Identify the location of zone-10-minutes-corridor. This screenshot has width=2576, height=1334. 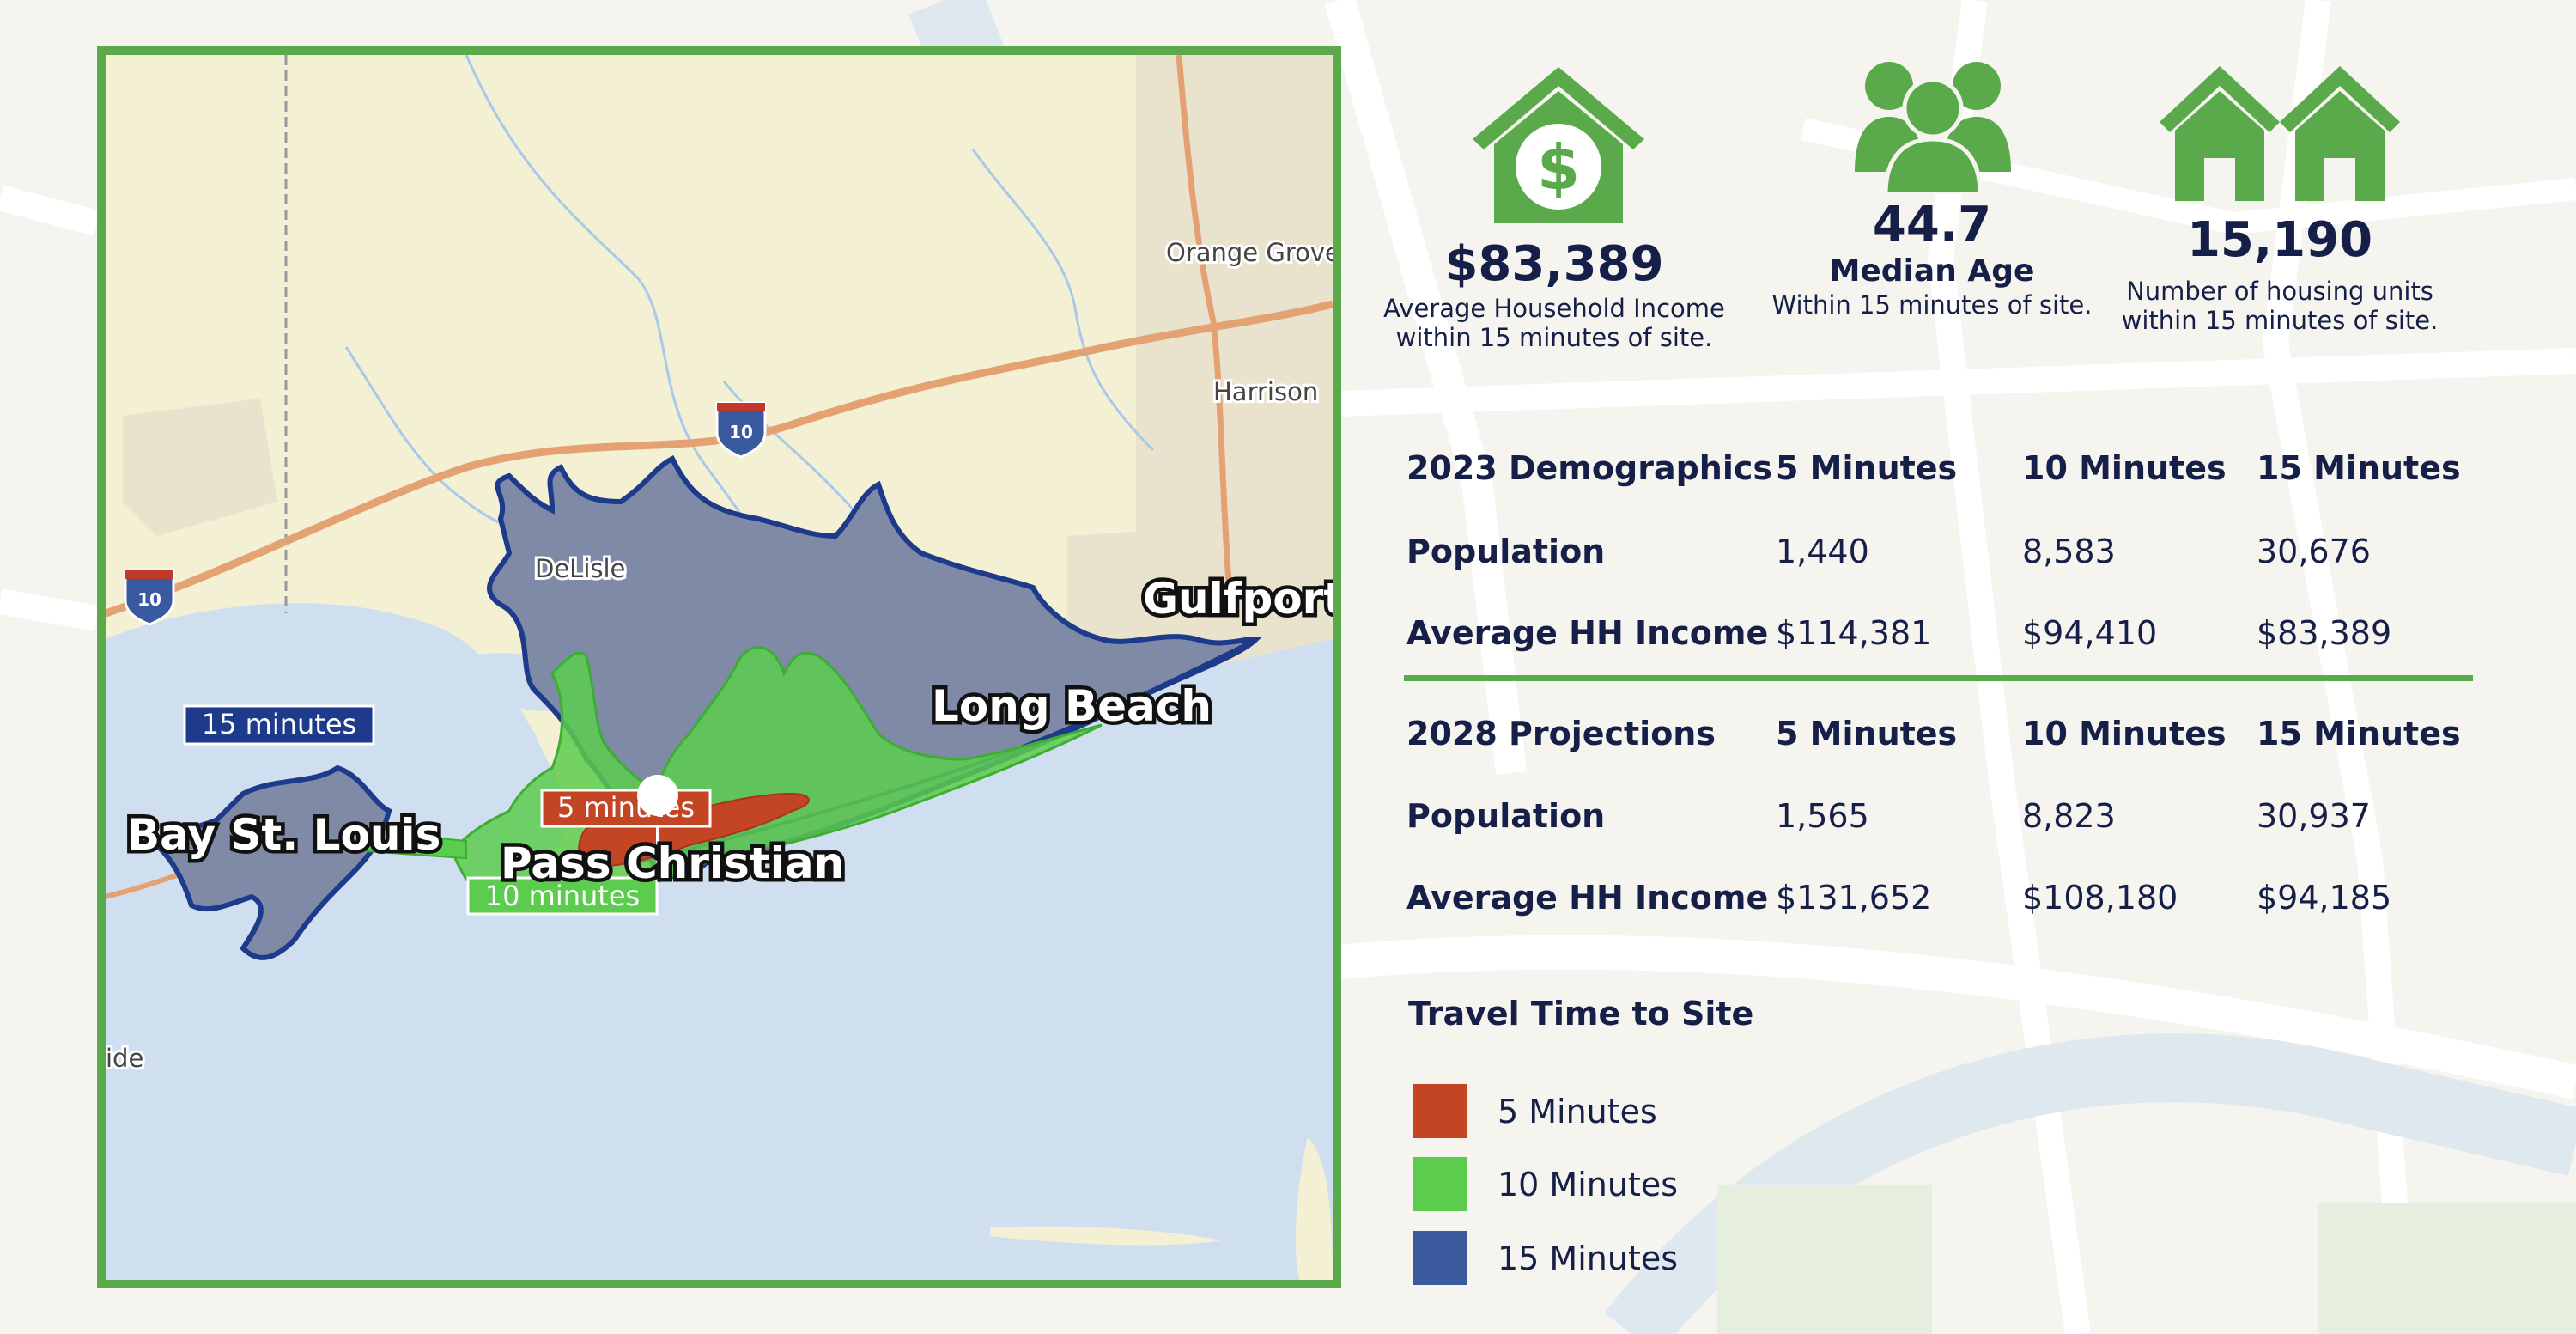
(406, 843).